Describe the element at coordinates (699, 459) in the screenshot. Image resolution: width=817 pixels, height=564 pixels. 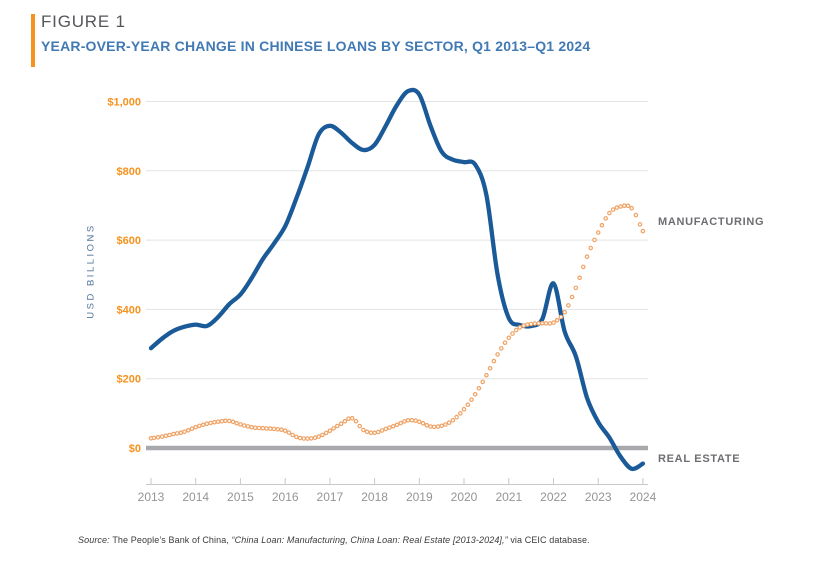
I see `series-label-real-estate: REAL ESTATE` at that location.